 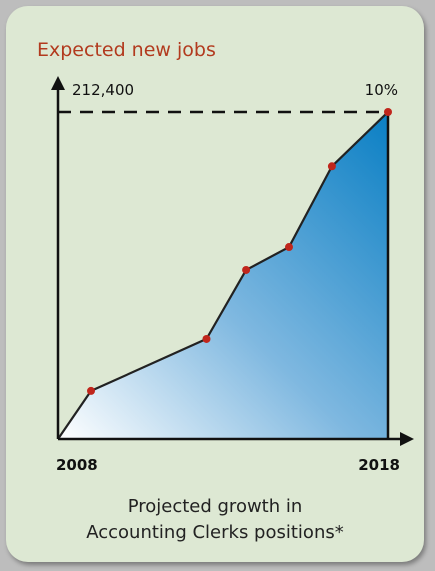 I want to click on x-start-label: 2008, so click(x=77, y=465).